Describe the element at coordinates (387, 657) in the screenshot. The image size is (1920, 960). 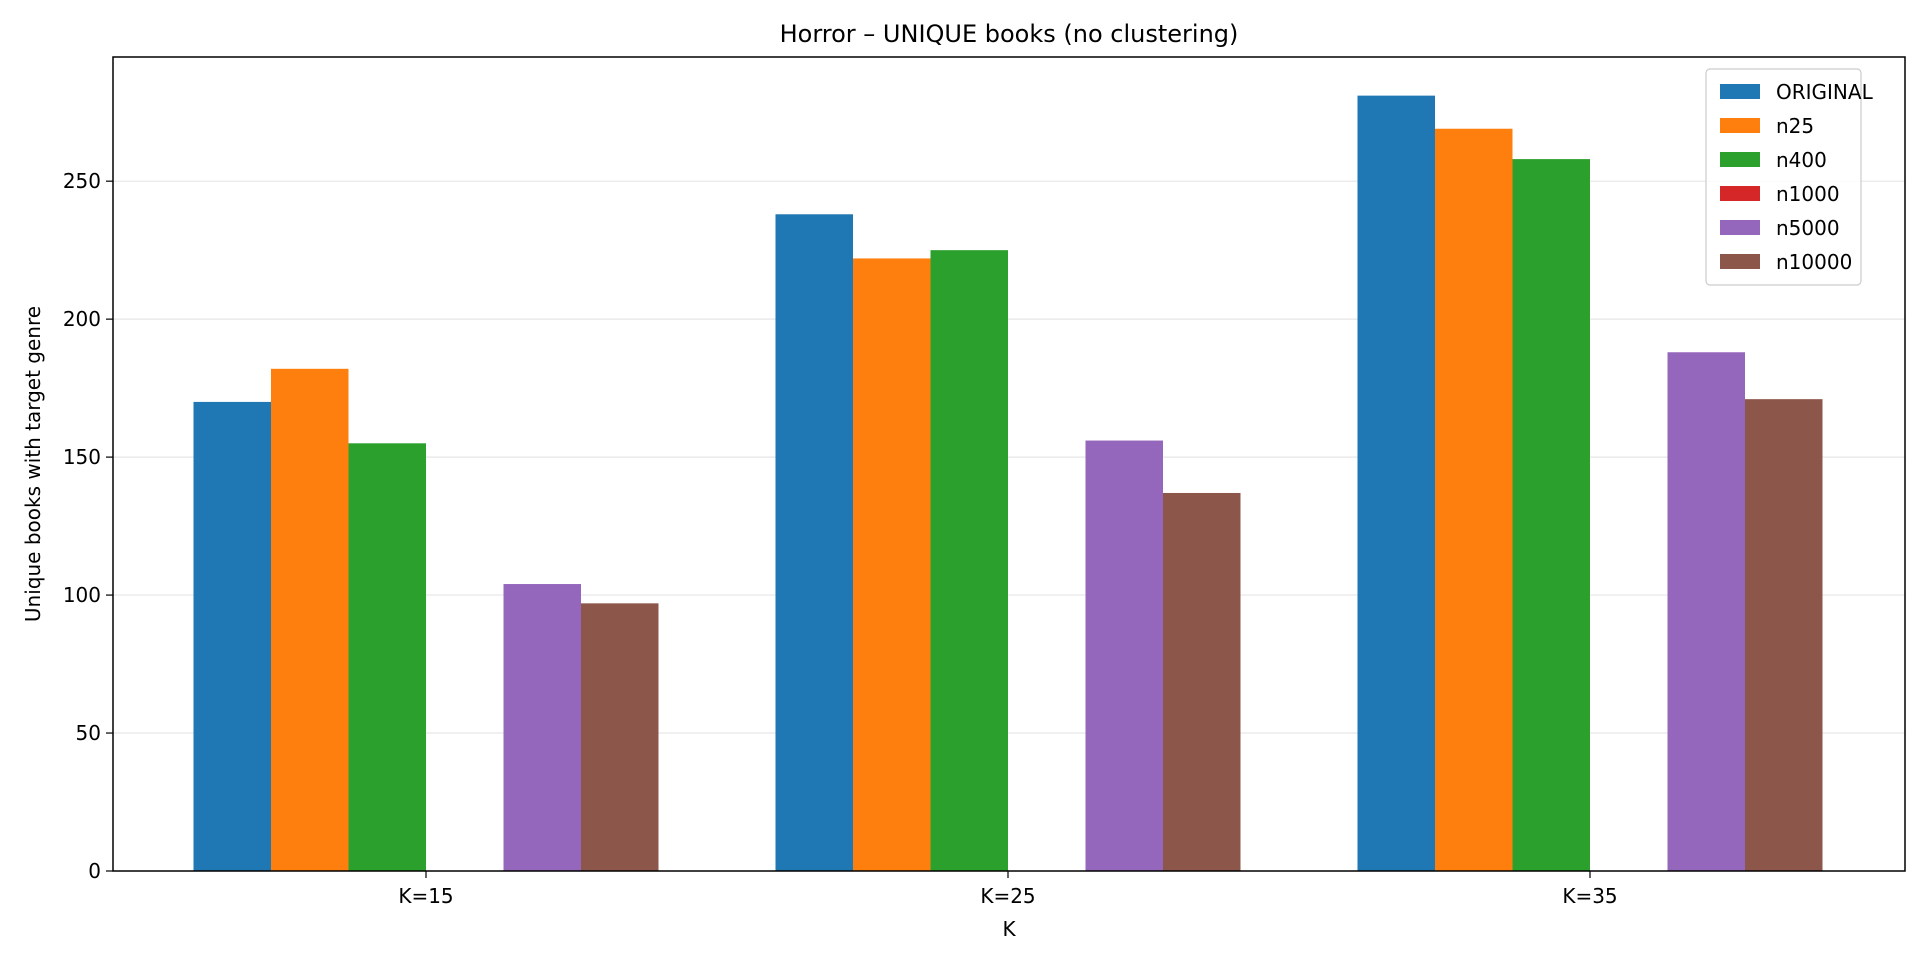
I see `bar-n400-K=15` at that location.